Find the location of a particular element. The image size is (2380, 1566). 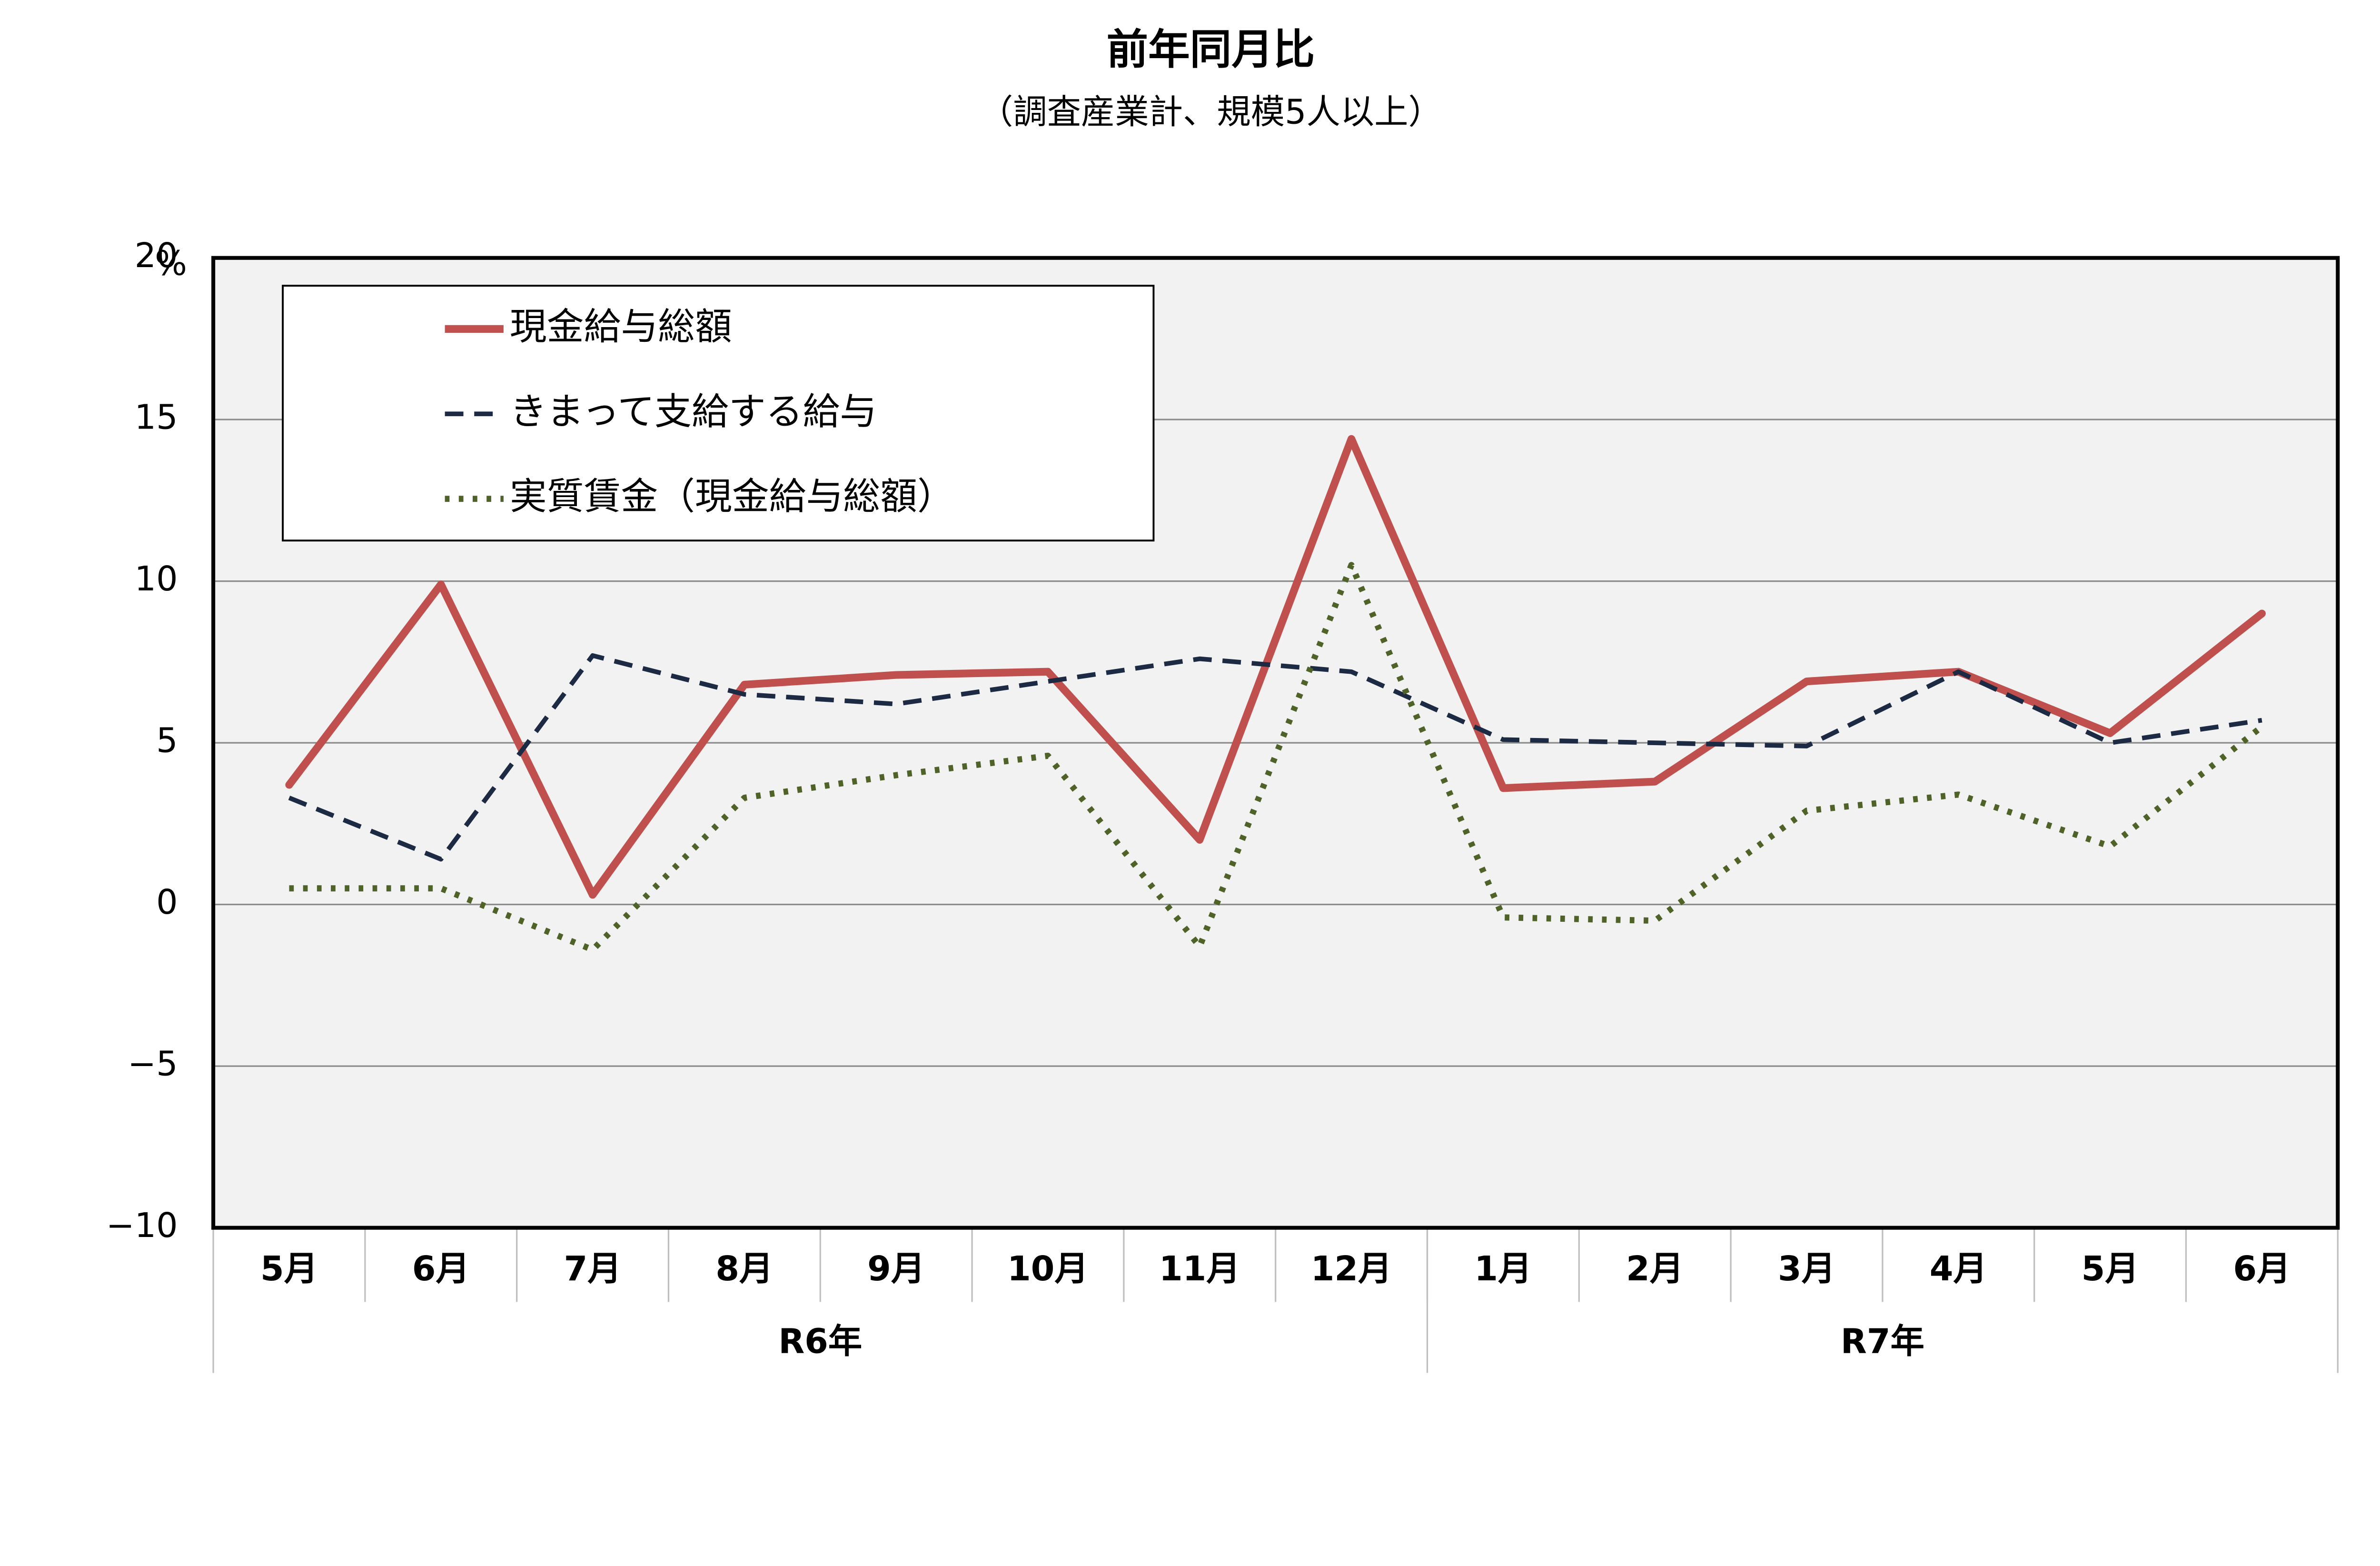

group-label: R7年 is located at coordinates (1882, 1341).